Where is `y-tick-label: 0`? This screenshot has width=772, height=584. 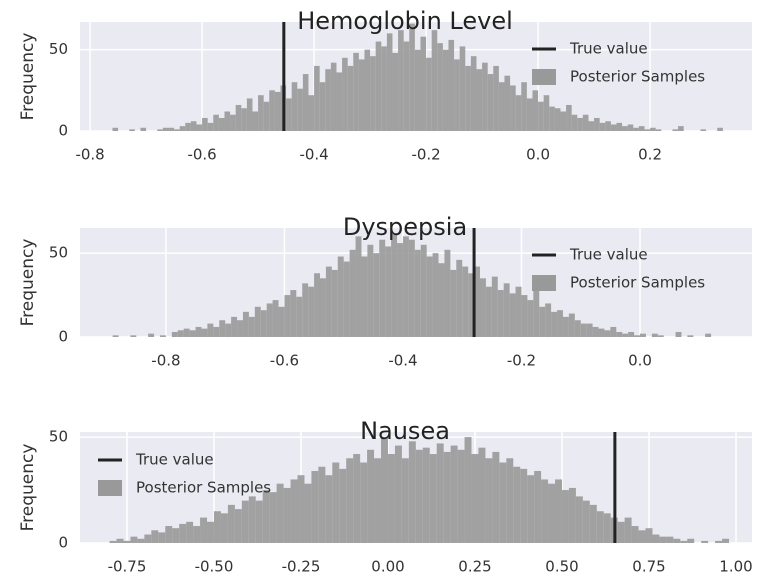 y-tick-label: 0 is located at coordinates (63, 543).